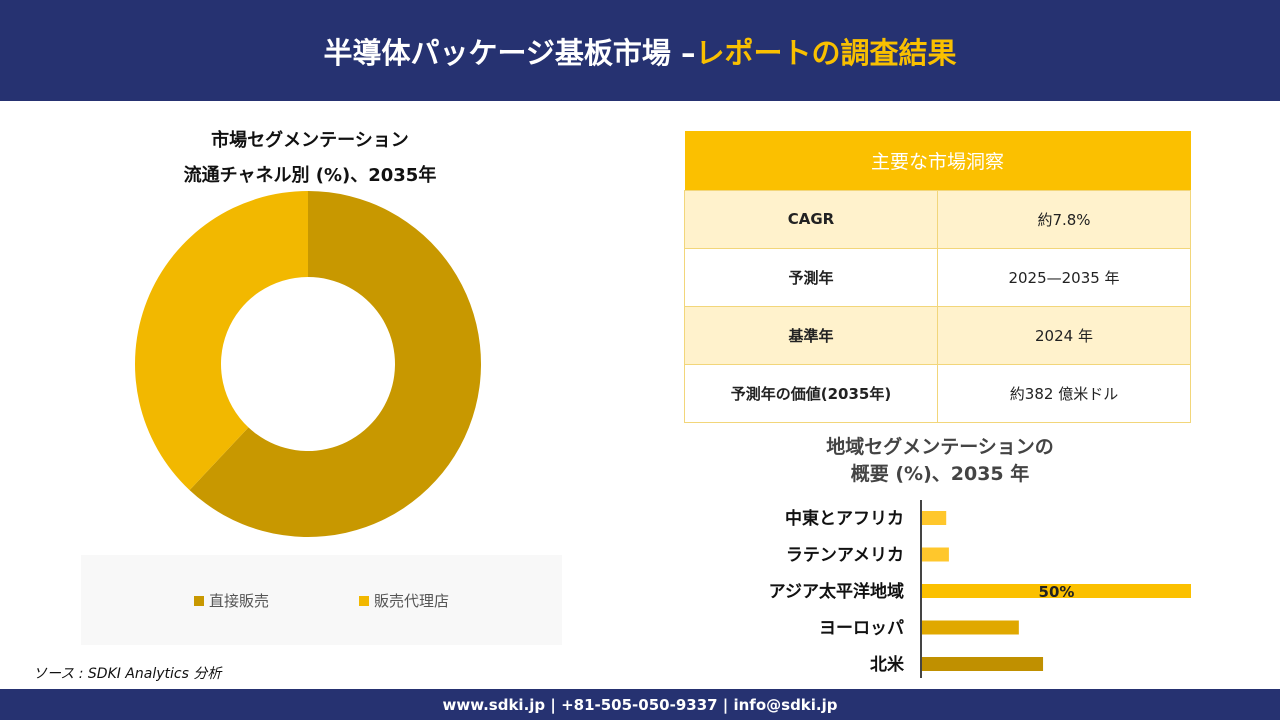 This screenshot has width=1280, height=720. What do you see at coordinates (940, 461) in the screenshot?
I see `bar-title: 地域セグメンテーションの 概要 (%)、2035 年` at bounding box center [940, 461].